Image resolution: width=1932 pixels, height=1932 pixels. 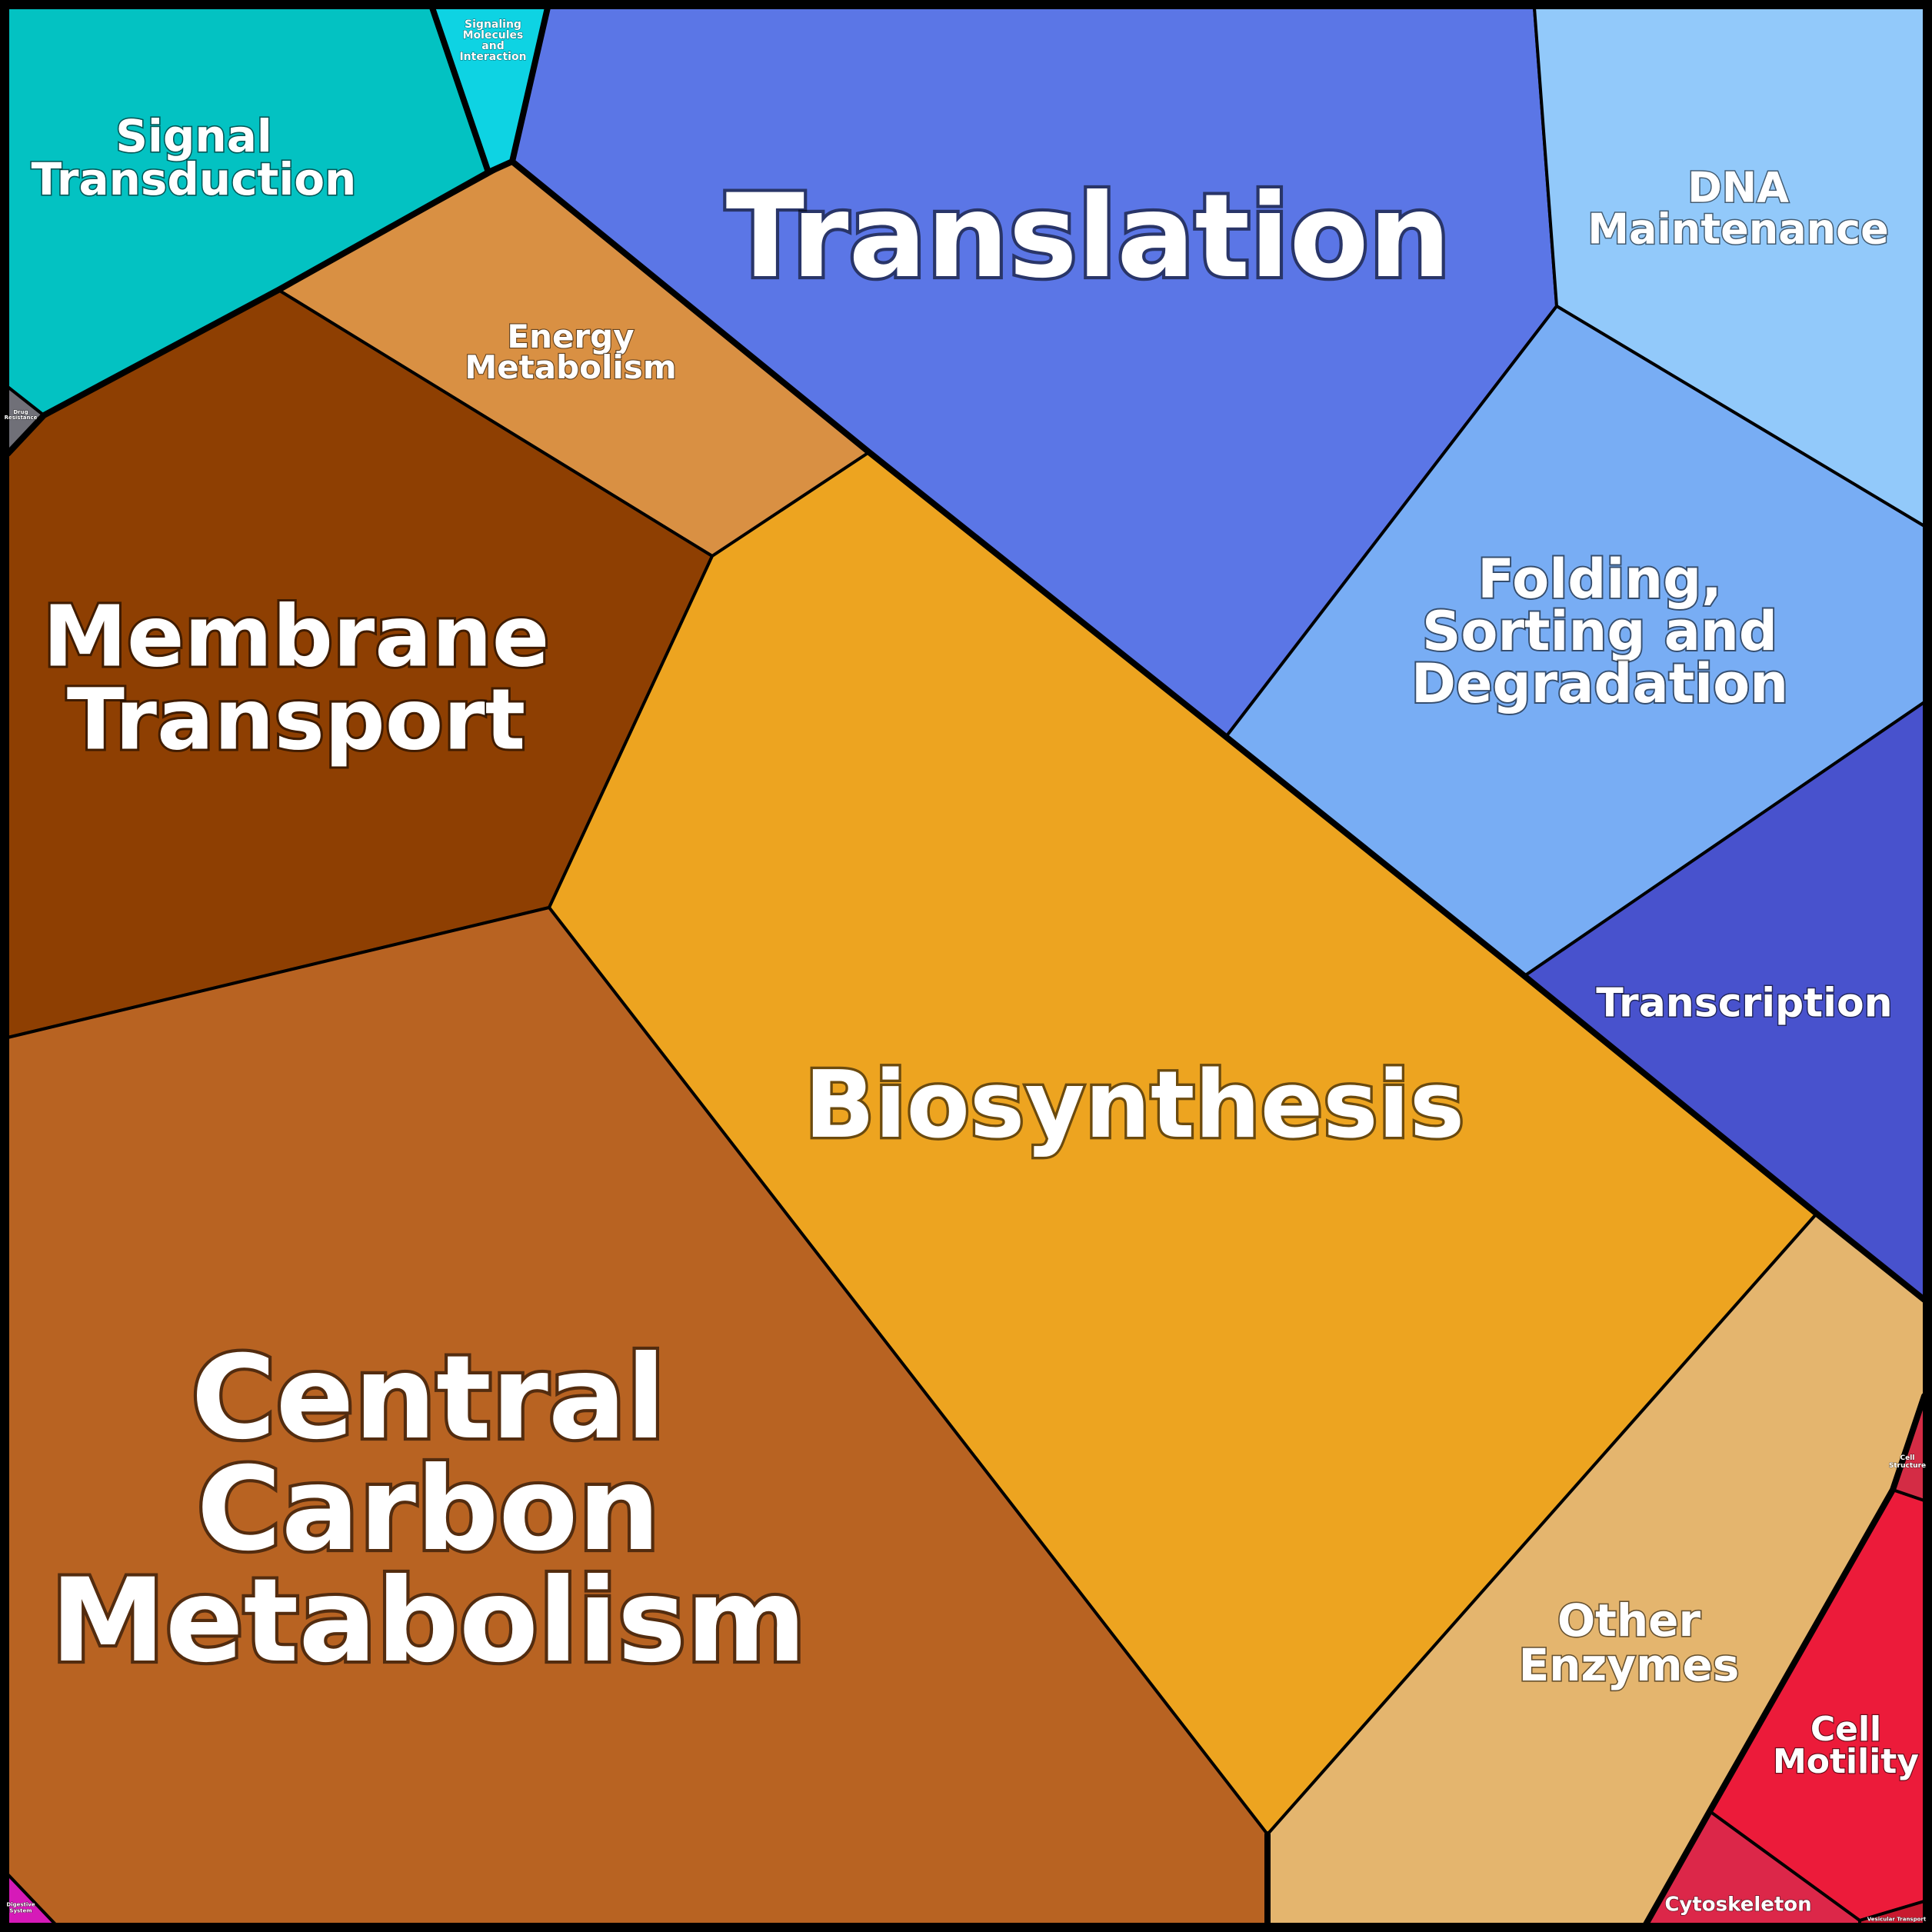 I want to click on label-dna-maintenance: DNA Maintenance, so click(x=1738, y=208).